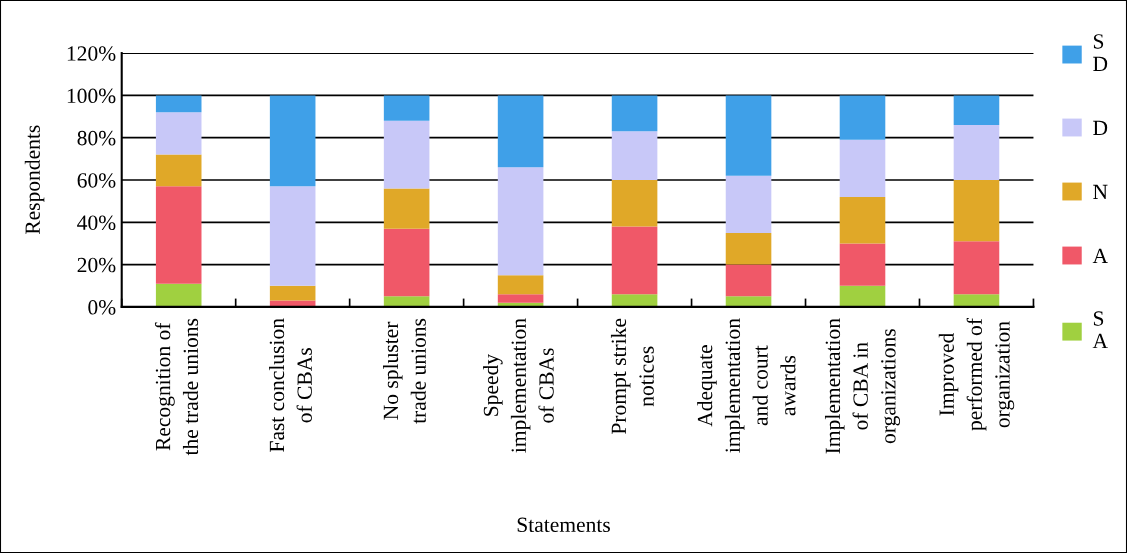 The height and width of the screenshot is (553, 1127). I want to click on legend-label: S A, so click(1100, 330).